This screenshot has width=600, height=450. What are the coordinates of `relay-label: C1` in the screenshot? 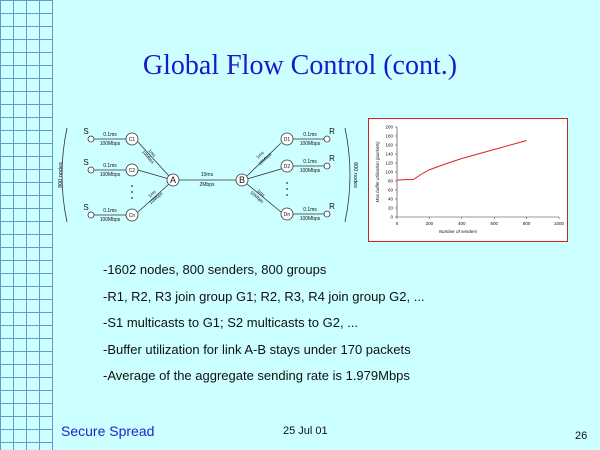 It's located at (132, 140).